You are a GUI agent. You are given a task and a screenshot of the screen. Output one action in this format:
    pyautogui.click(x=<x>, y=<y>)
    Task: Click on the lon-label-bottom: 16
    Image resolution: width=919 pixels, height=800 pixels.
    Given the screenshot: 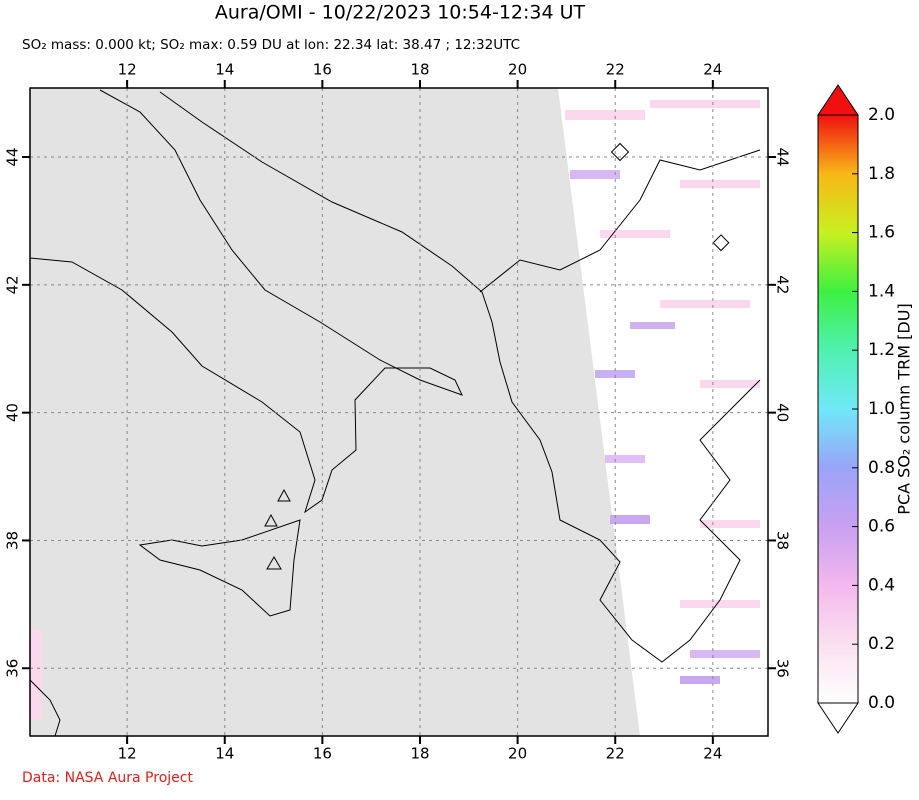 What is the action you would take?
    pyautogui.click(x=322, y=754)
    